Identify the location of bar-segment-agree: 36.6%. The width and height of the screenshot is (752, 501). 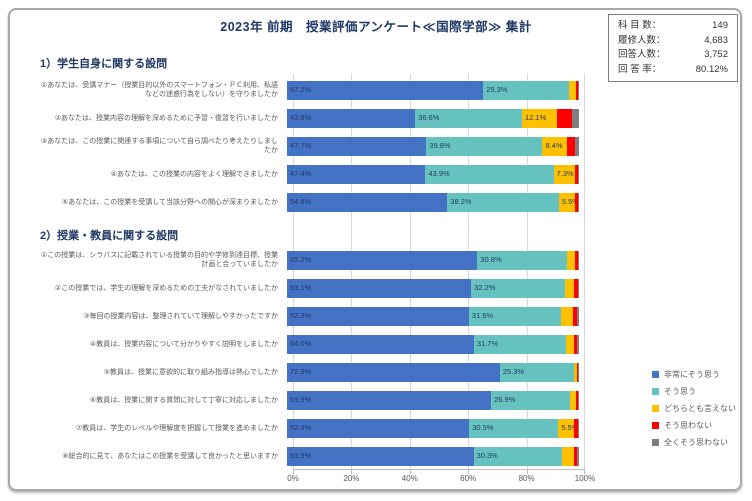
(469, 118).